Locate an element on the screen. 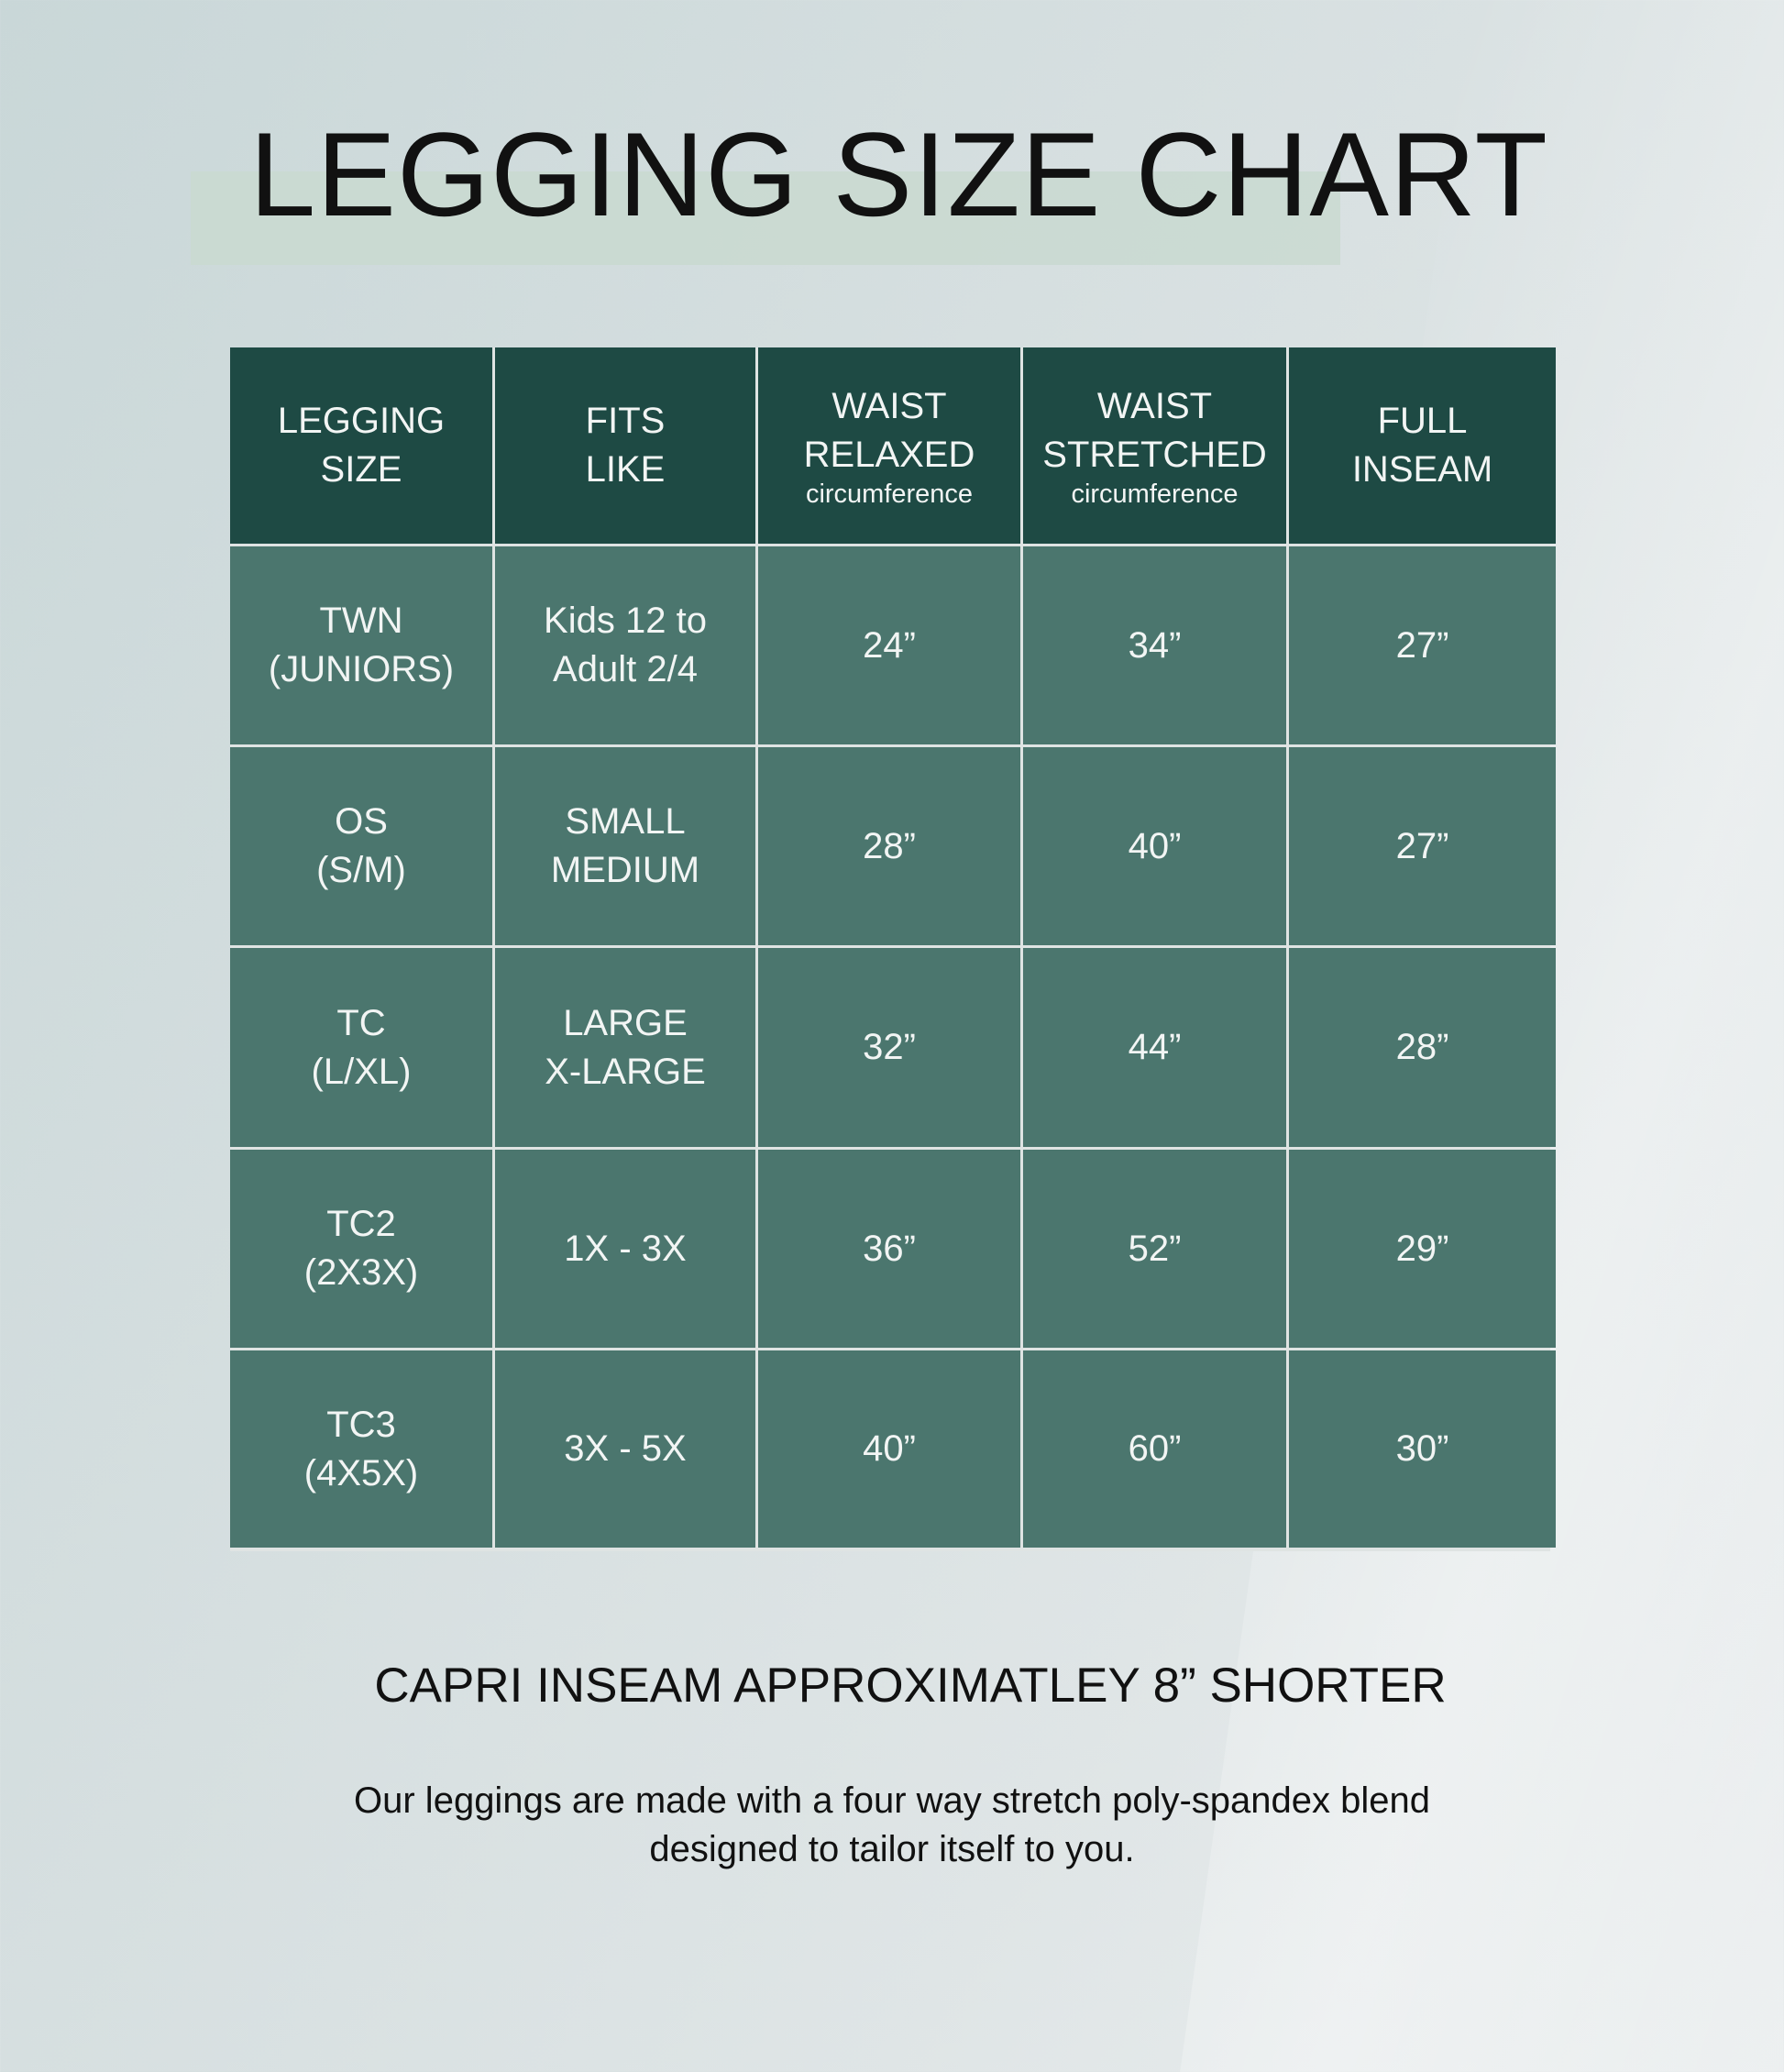  cell-text: 34” is located at coordinates (1155, 645).